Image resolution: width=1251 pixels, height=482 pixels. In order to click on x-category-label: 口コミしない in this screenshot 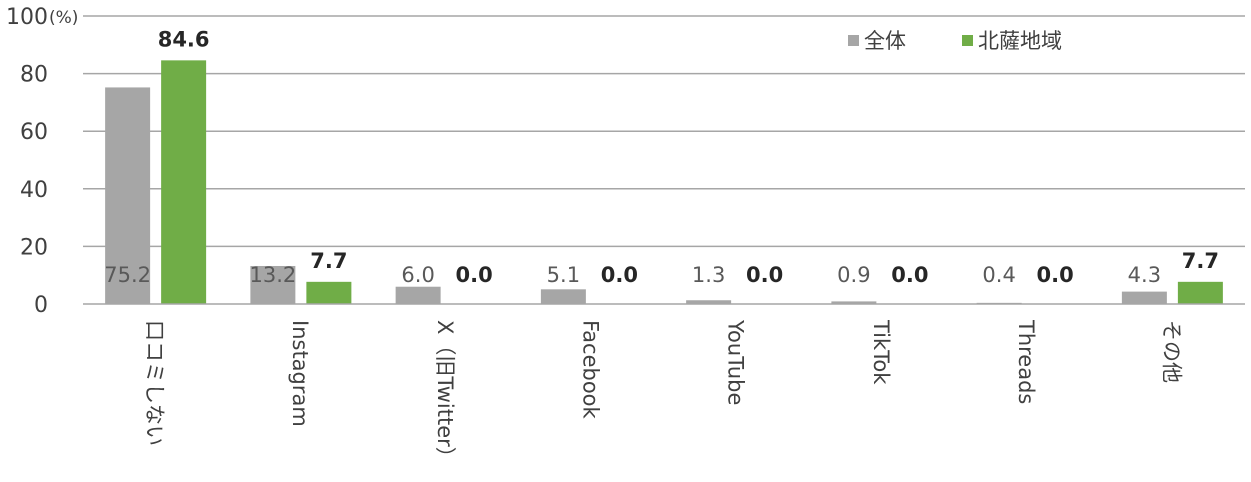, I will do `click(155, 383)`.